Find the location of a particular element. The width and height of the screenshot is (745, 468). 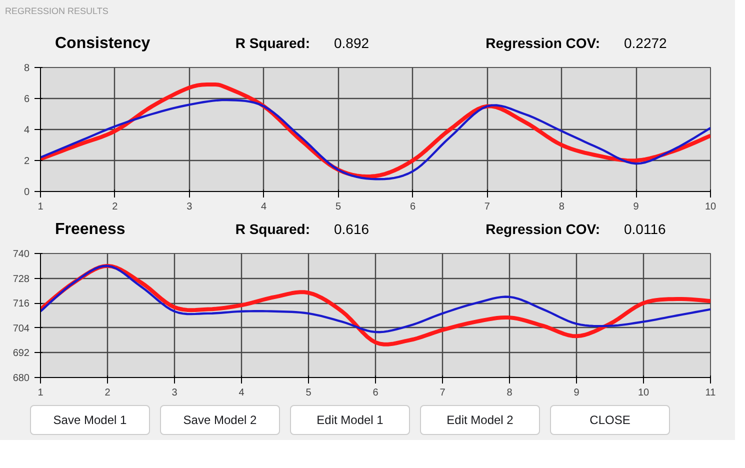

y-tick-label: 716 is located at coordinates (21, 304).